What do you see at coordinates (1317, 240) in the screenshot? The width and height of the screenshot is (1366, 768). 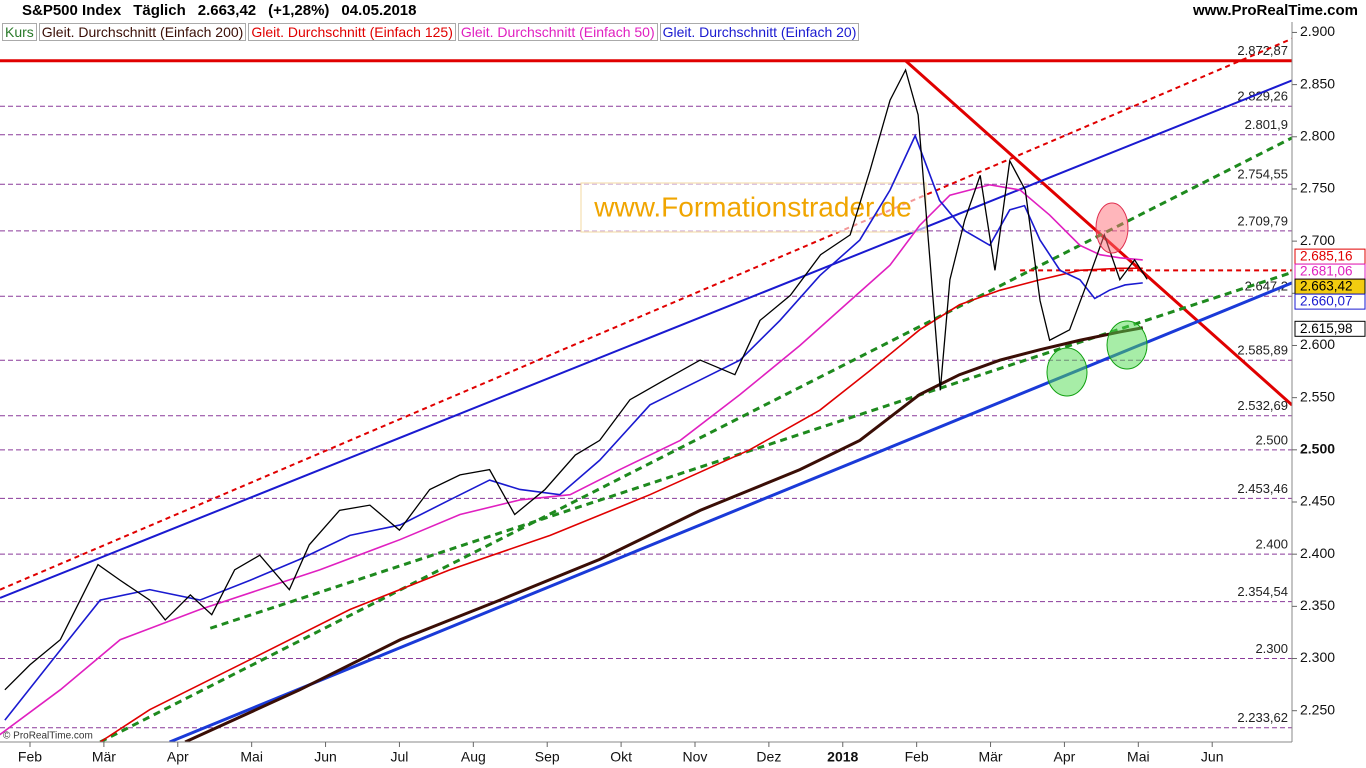 I see `y-tick-label: 2.700` at bounding box center [1317, 240].